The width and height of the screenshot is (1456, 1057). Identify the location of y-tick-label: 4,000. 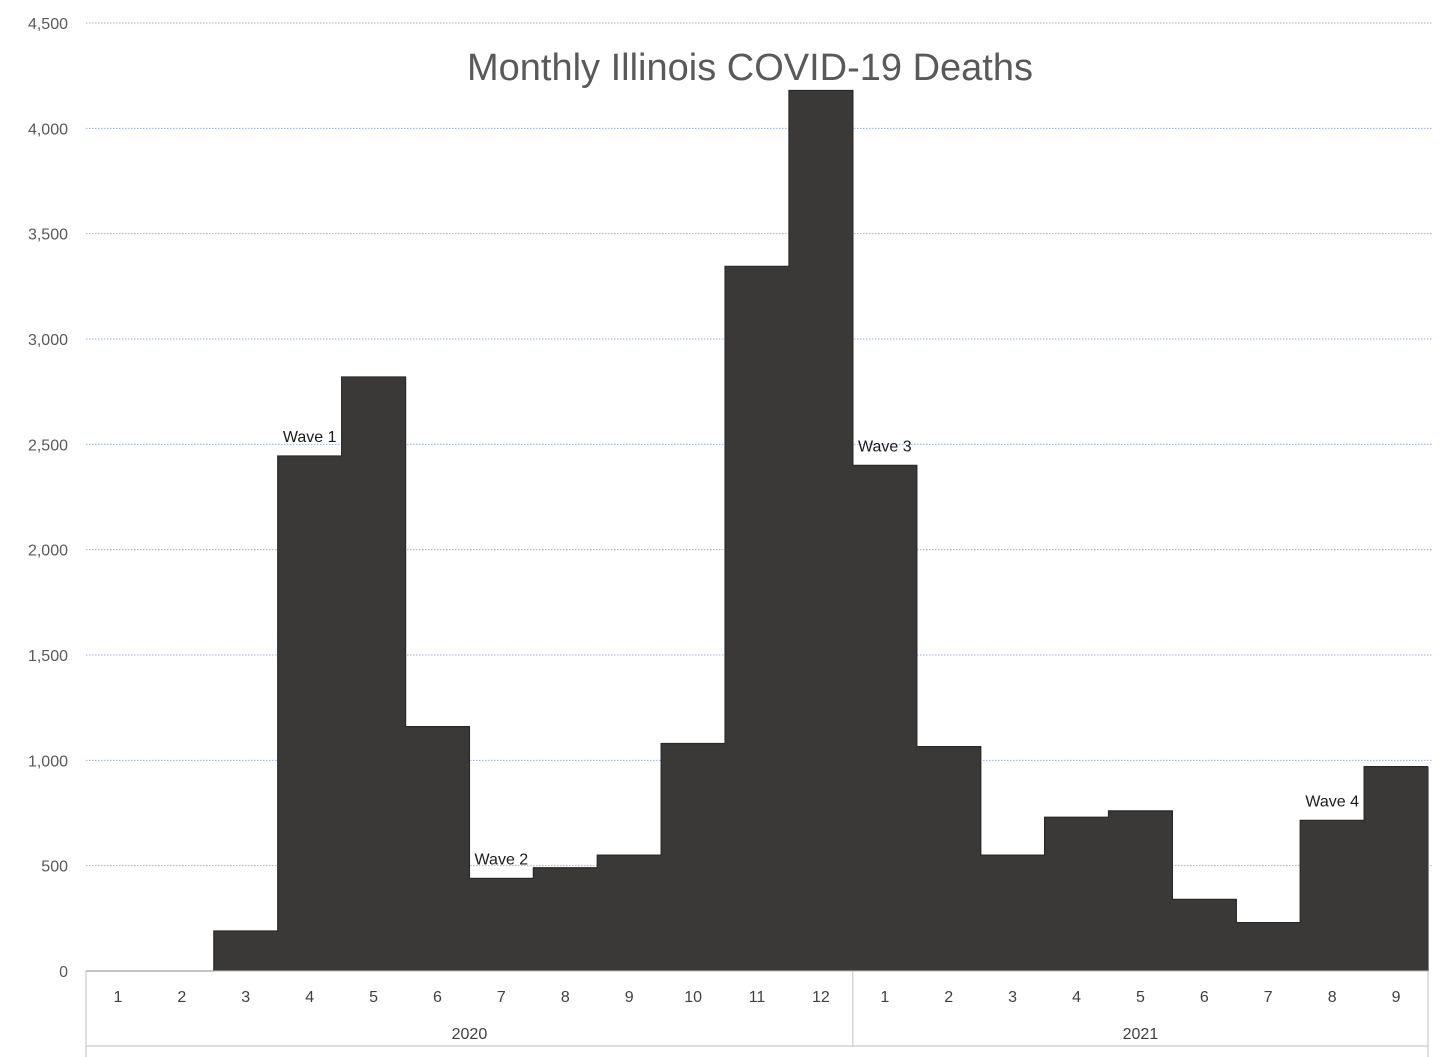
(48, 129).